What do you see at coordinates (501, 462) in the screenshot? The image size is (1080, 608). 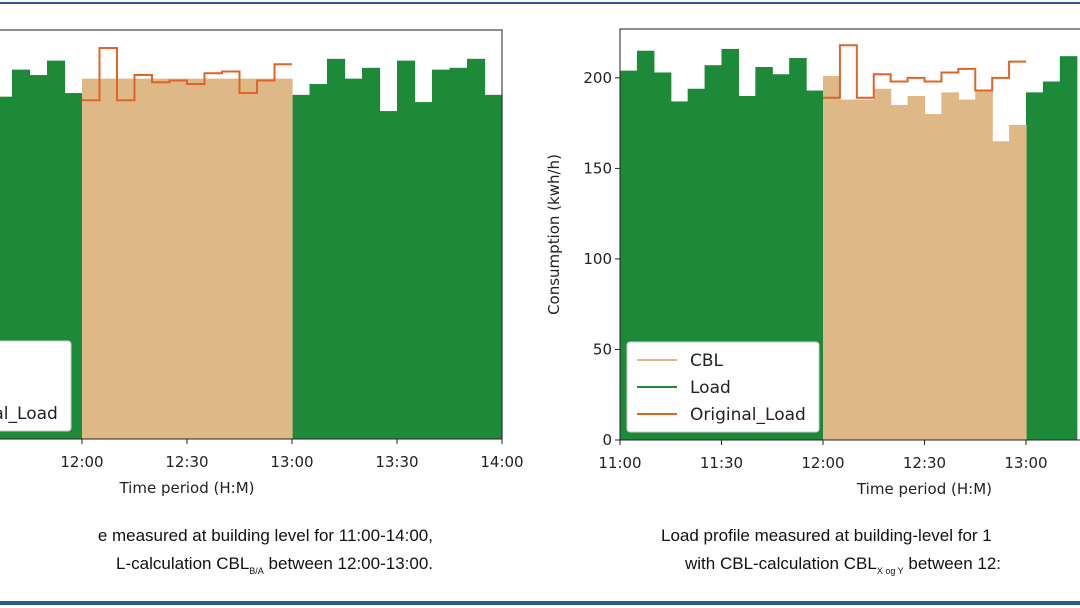 I see `x-tick-label: 14:00` at bounding box center [501, 462].